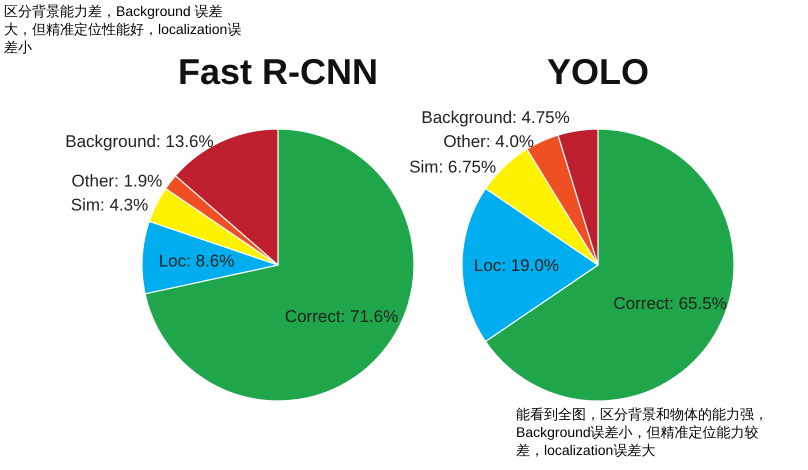  Describe the element at coordinates (117, 180) in the screenshot. I see `slice-label: Other: 1.9%` at that location.